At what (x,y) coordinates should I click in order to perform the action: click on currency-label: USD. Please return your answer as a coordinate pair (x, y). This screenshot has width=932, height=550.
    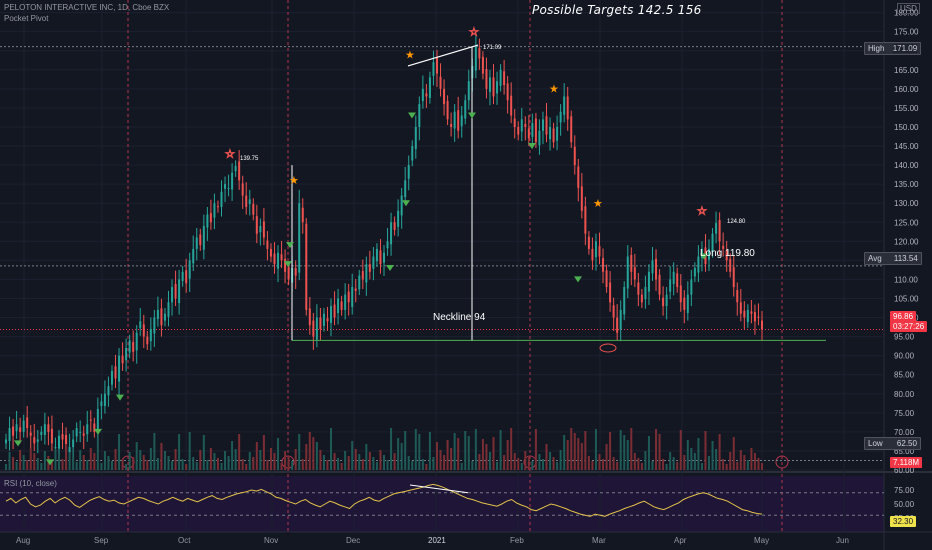
    Looking at the image, I should click on (908, 8).